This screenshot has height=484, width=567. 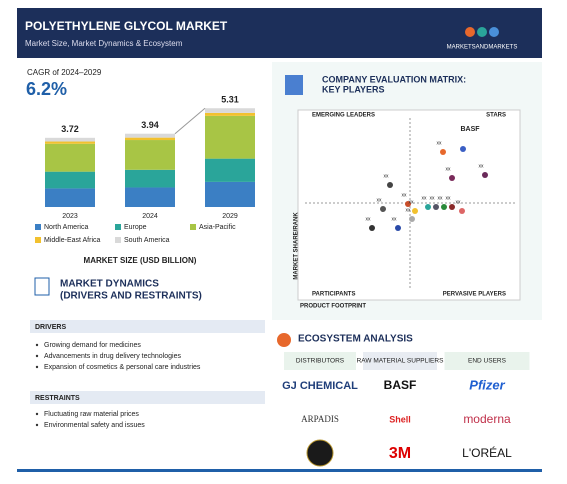 I want to click on y-axis-label: MARKET SHARE/RANK, so click(x=297, y=246).